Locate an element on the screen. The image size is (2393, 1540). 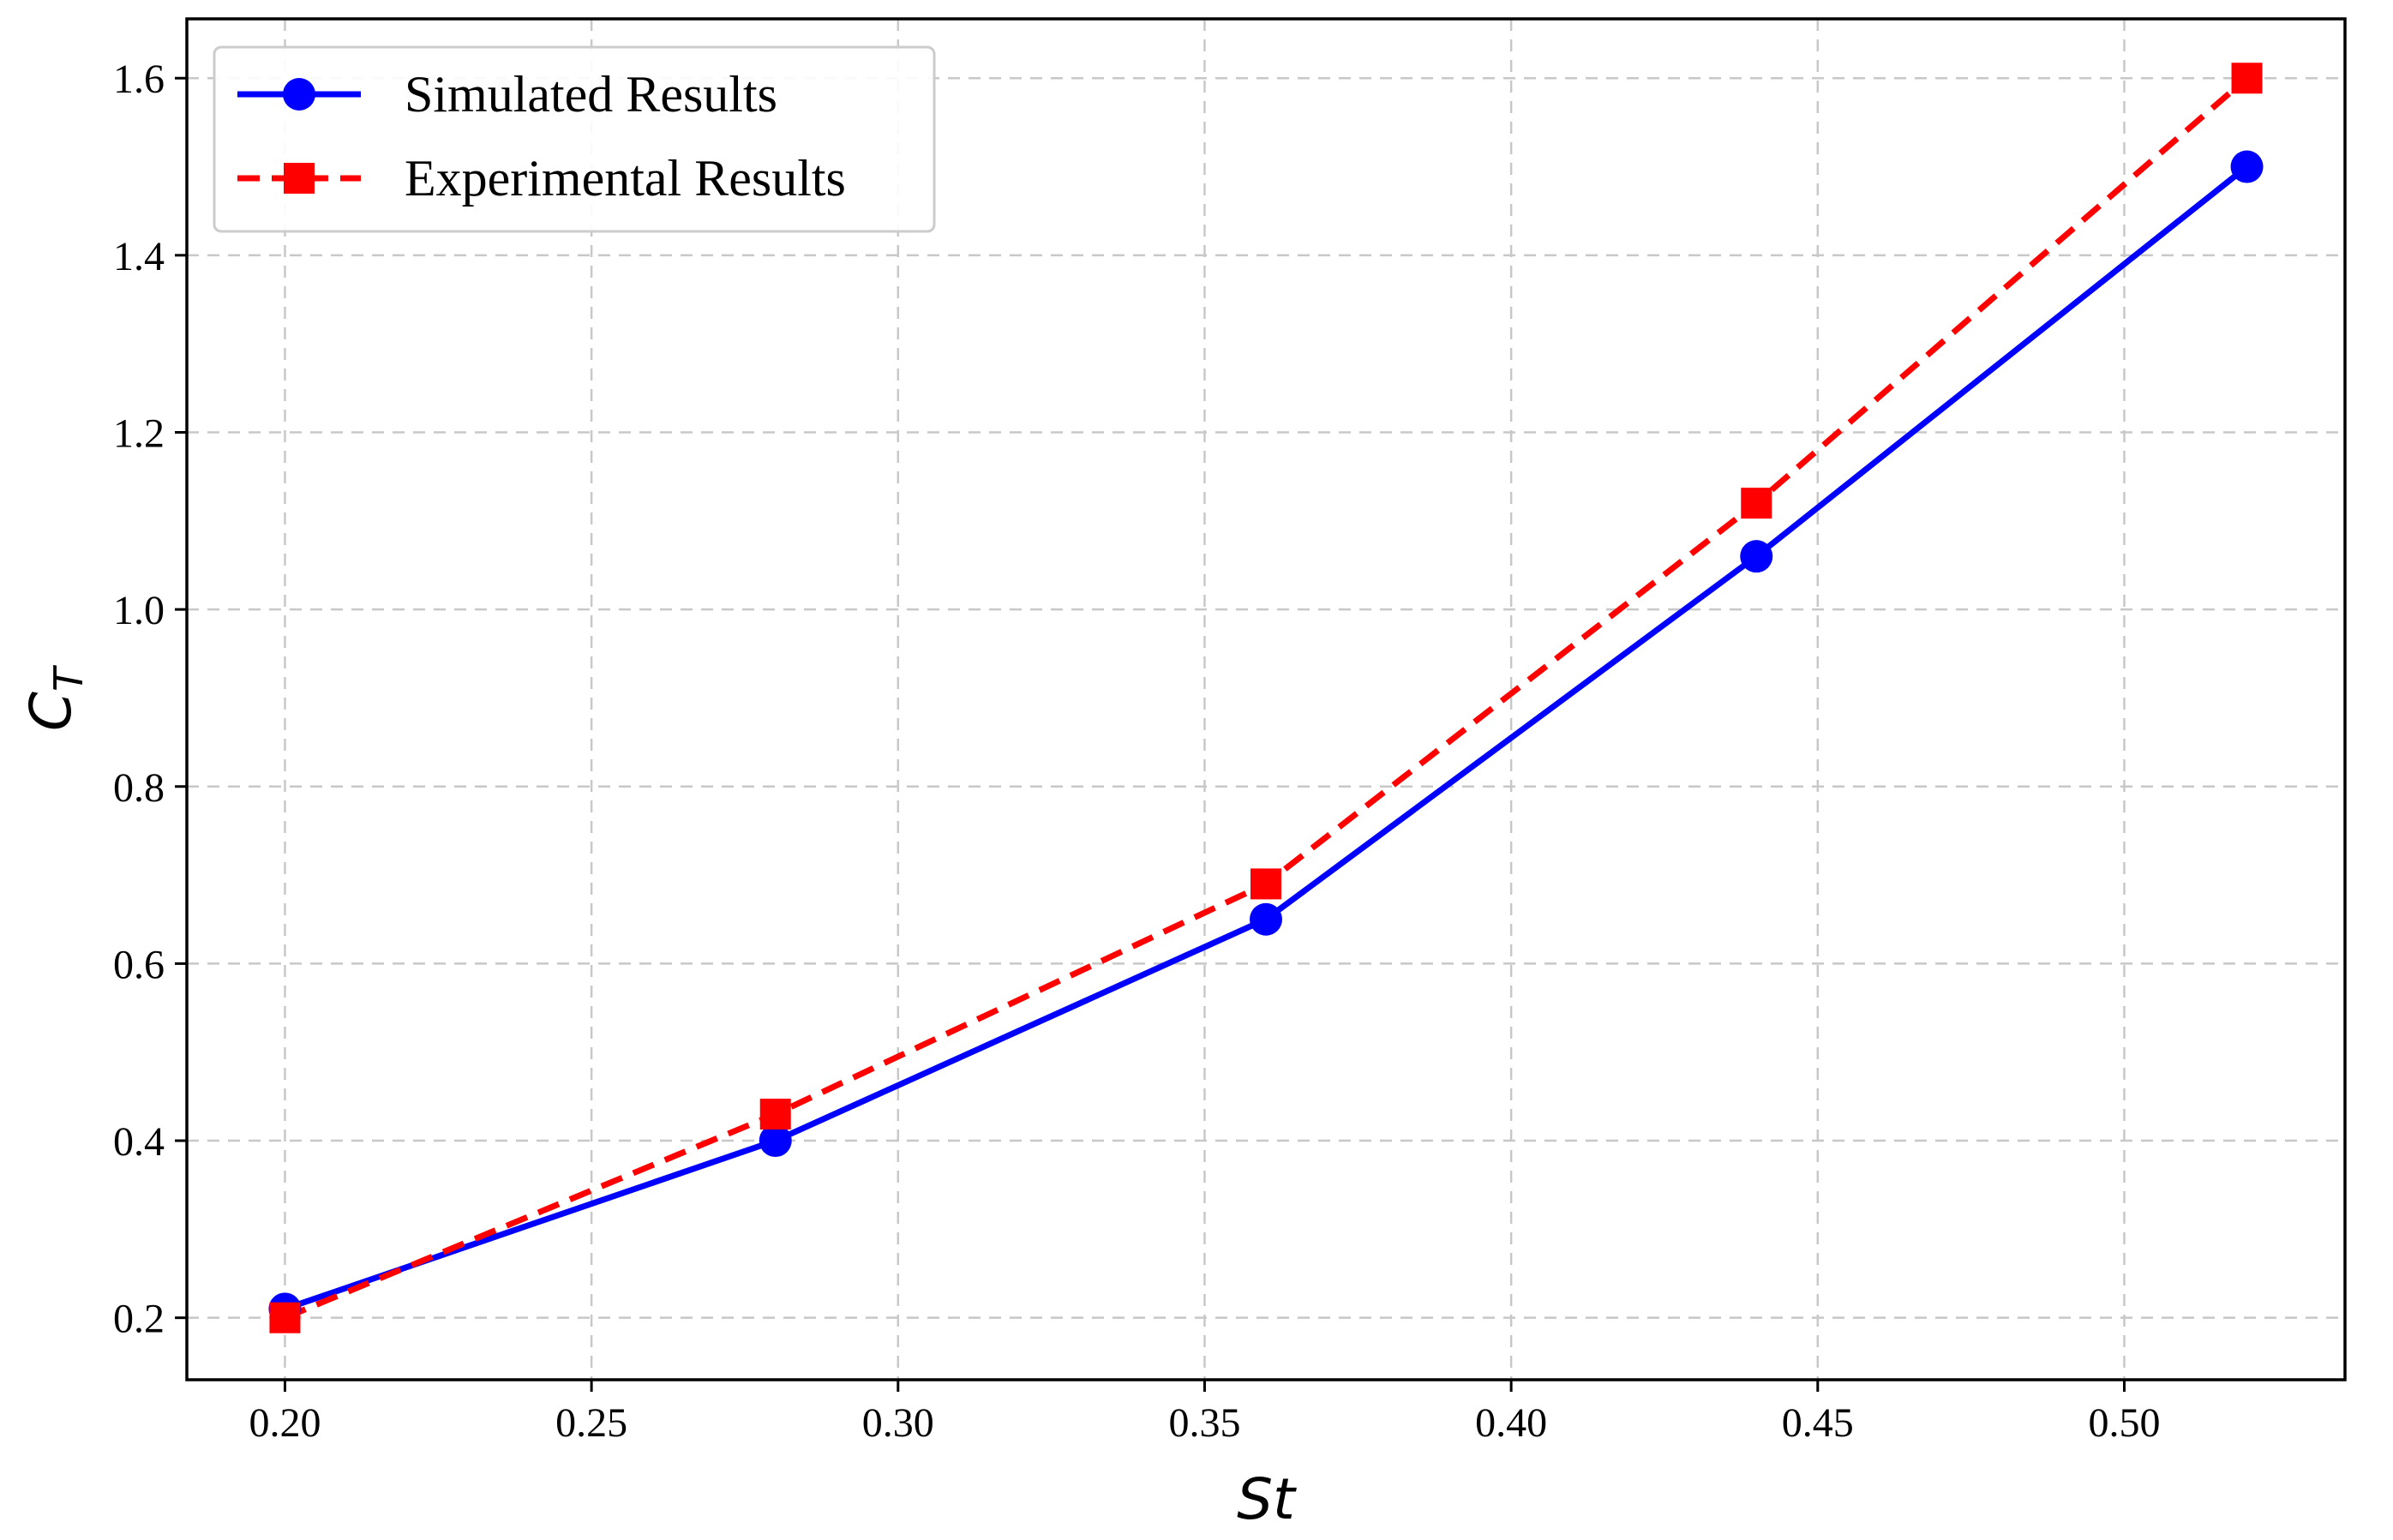
y-tick-label: 0.8 is located at coordinates (139, 788).